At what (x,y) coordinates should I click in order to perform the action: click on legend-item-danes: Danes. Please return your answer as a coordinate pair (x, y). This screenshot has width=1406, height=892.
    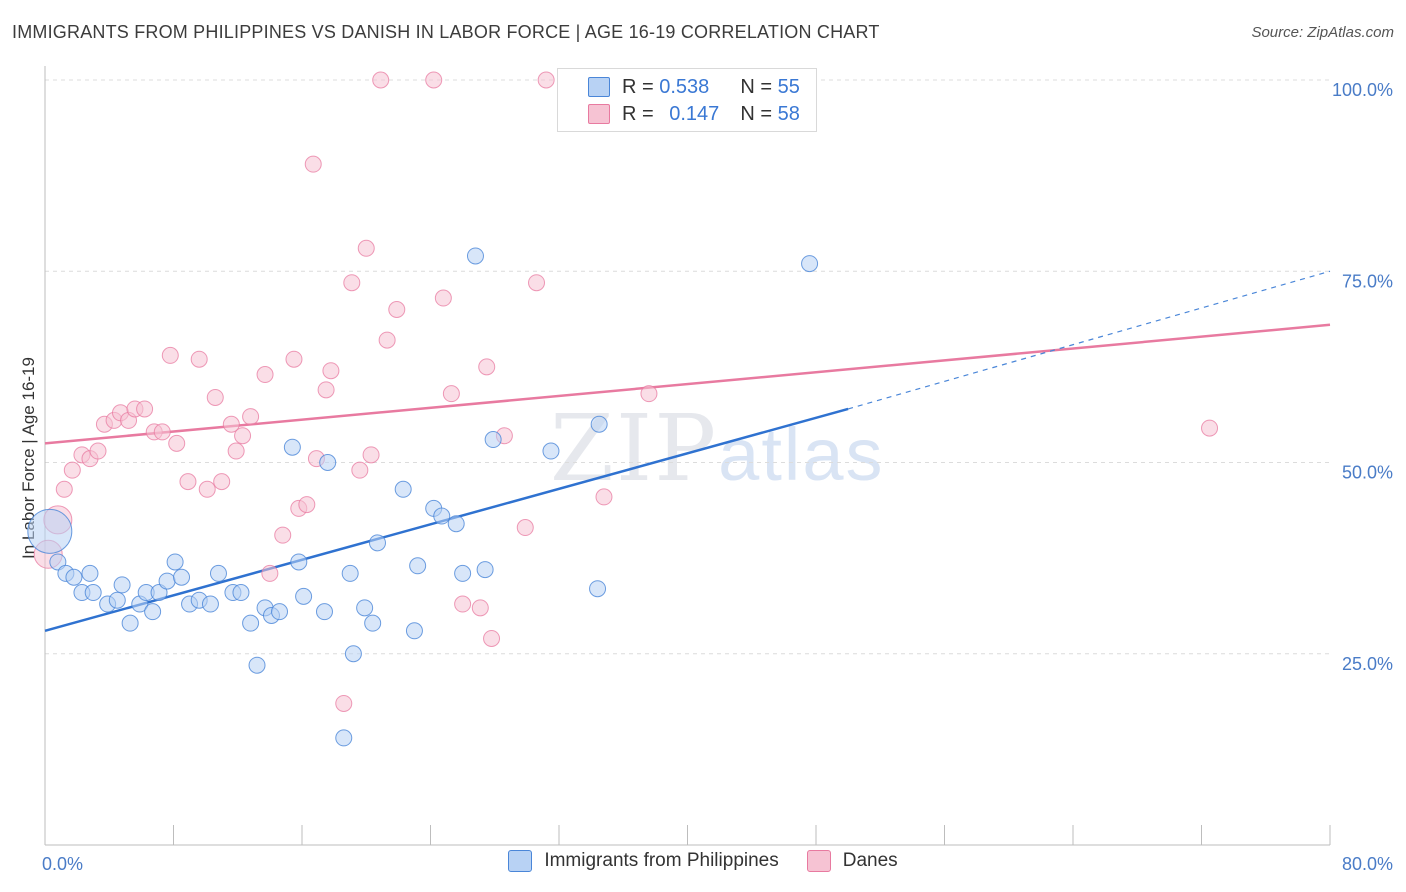
    Looking at the image, I should click on (852, 861).